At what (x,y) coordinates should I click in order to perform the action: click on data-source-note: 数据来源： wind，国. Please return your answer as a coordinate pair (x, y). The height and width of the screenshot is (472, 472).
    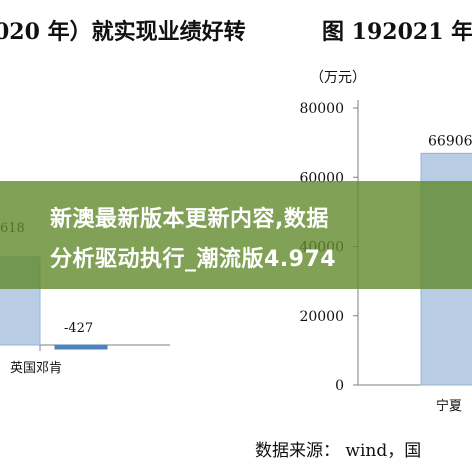
    Looking at the image, I should click on (338, 451).